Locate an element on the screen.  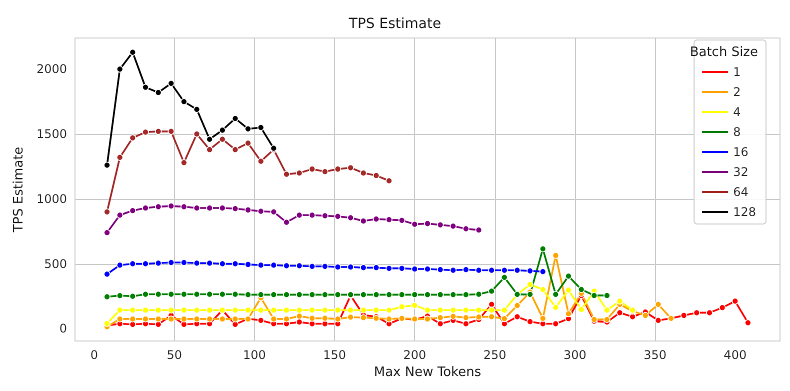
x-tick-label: 150 is located at coordinates (334, 355).